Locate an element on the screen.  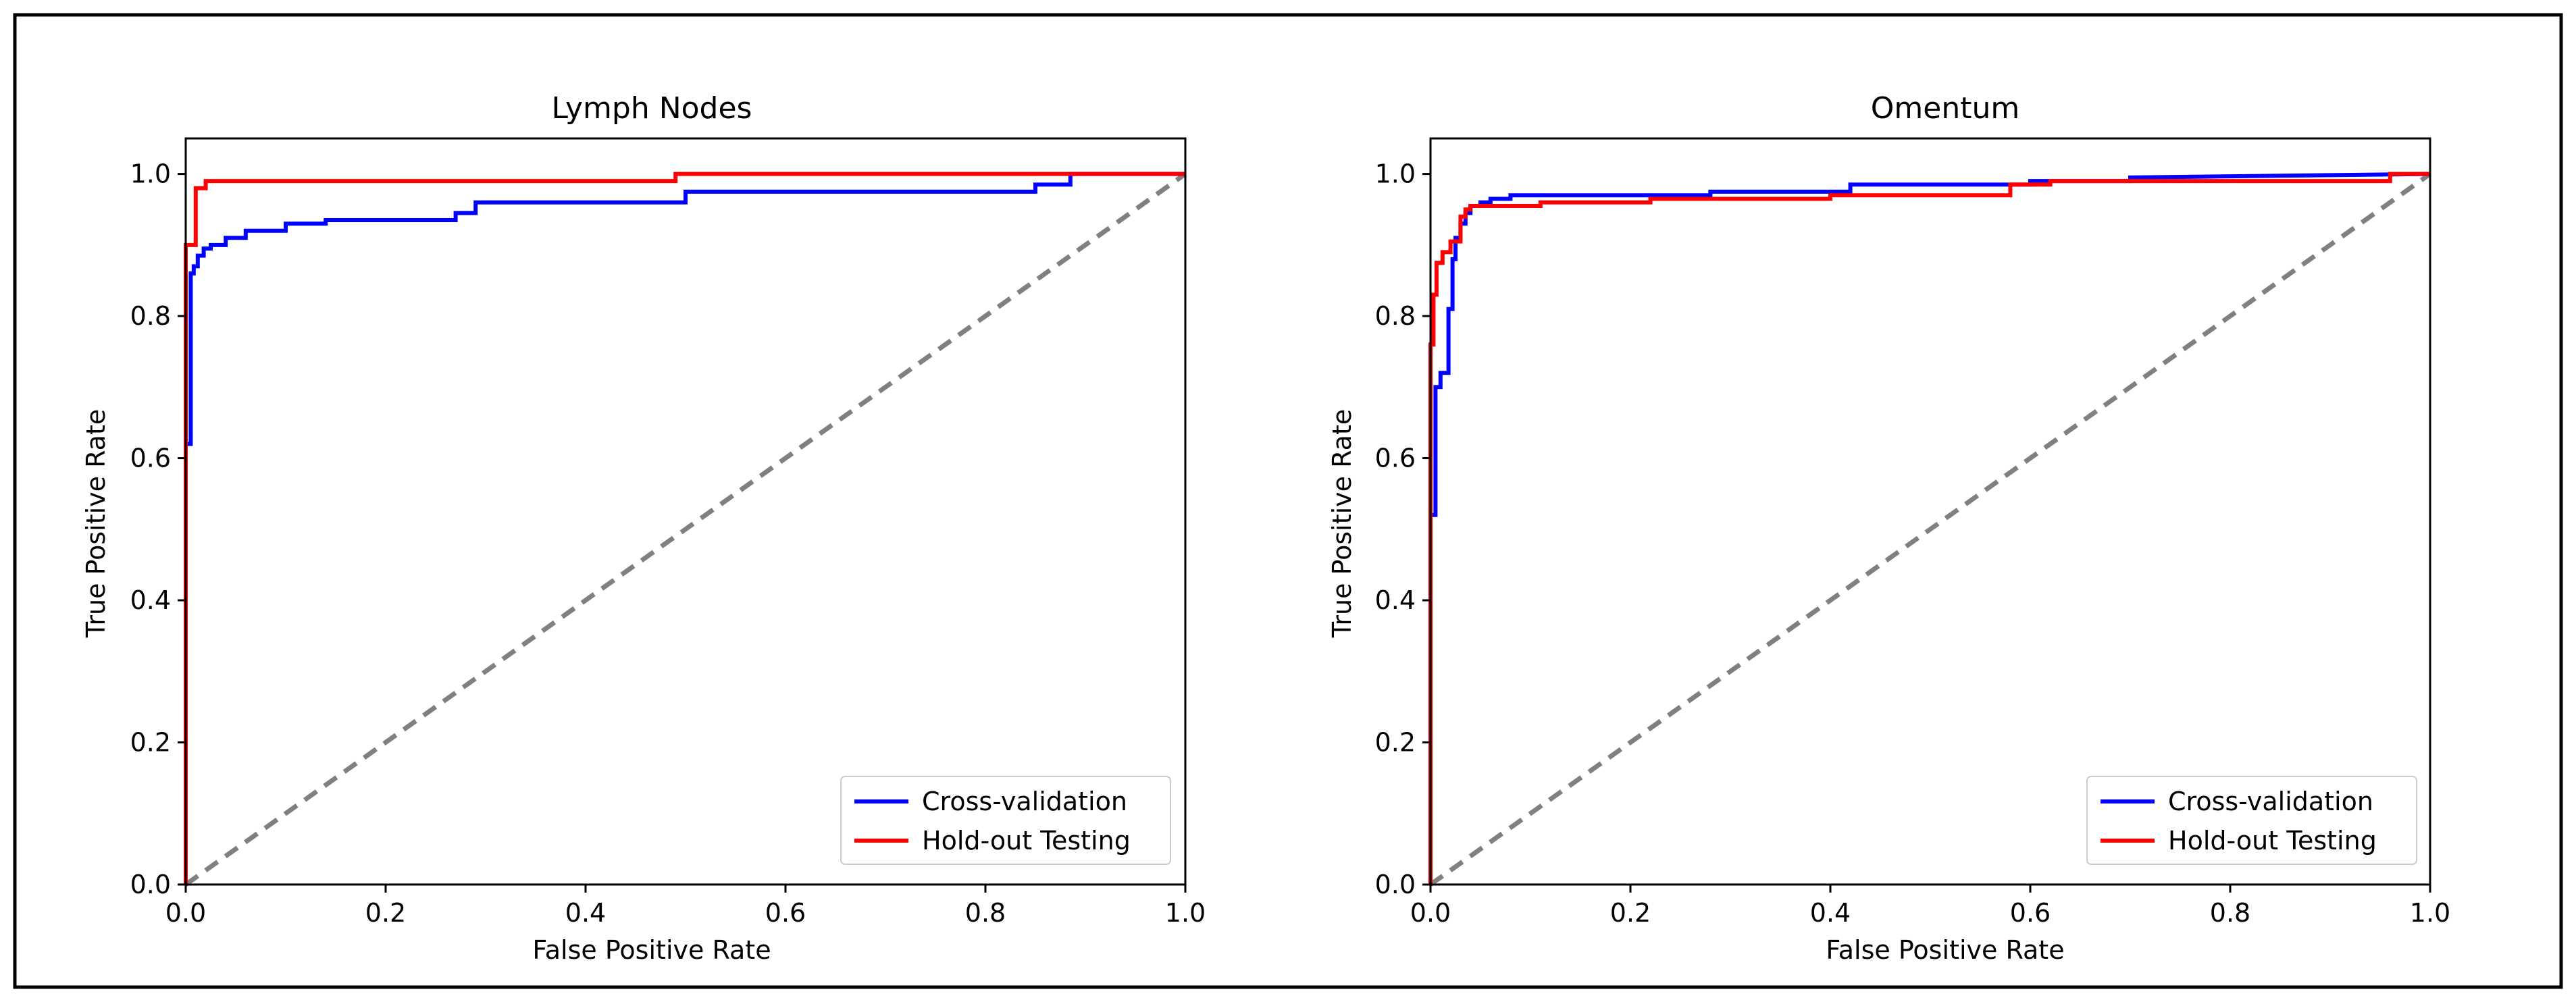
chart-title: Lymph Nodes is located at coordinates (652, 108).